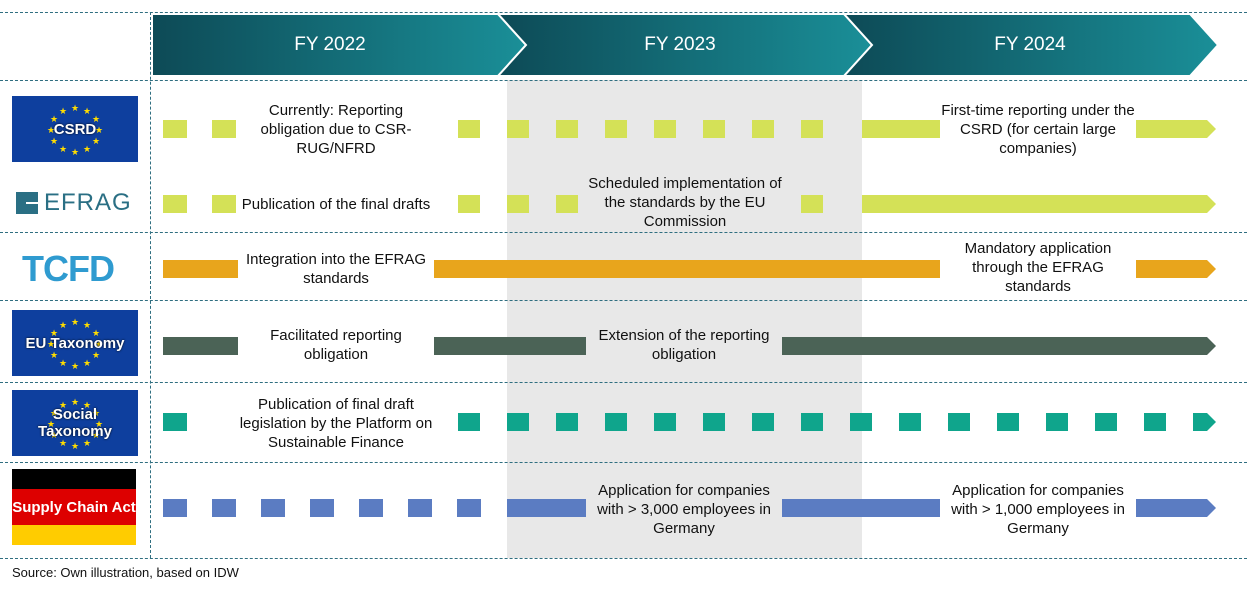 This screenshot has width=1247, height=591. What do you see at coordinates (336, 204) in the screenshot?
I see `efrag-note: Publication of the final drafts` at bounding box center [336, 204].